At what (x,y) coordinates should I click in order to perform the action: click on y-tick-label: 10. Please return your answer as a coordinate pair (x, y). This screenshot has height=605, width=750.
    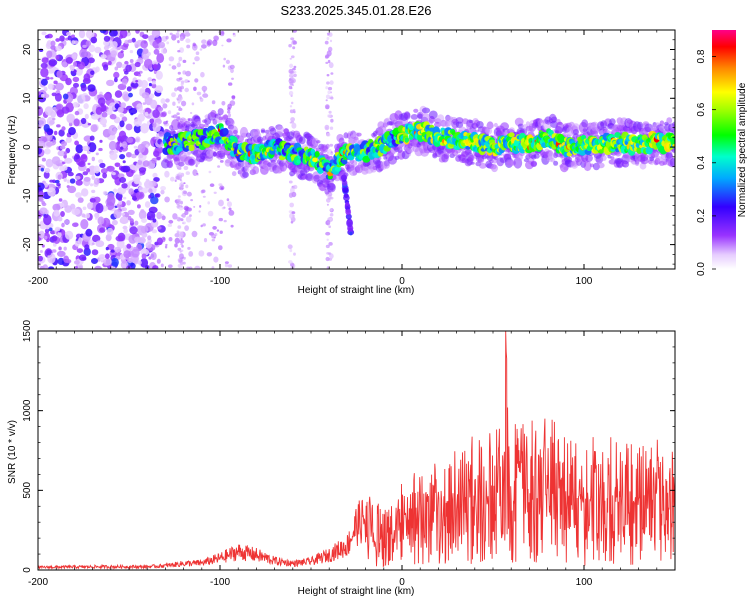
    Looking at the image, I should click on (27, 98).